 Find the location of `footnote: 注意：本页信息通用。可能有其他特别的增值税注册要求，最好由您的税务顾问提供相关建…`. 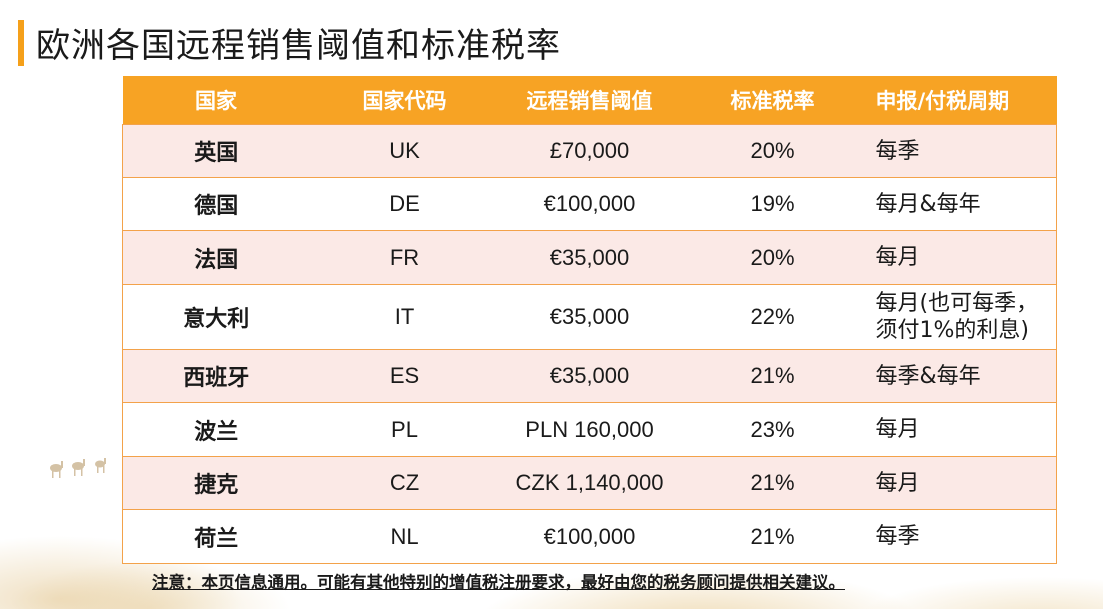

footnote: 注意：本页信息通用。可能有其他特别的增值税注册要求，最好由您的税务顾问提供相关建… is located at coordinates (498, 582).